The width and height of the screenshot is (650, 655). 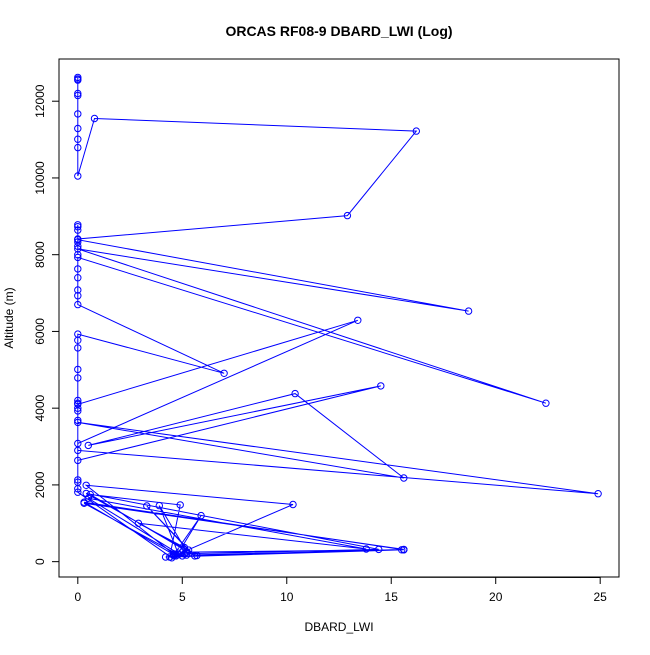 I want to click on x-tick-label: 20, so click(x=496, y=597).